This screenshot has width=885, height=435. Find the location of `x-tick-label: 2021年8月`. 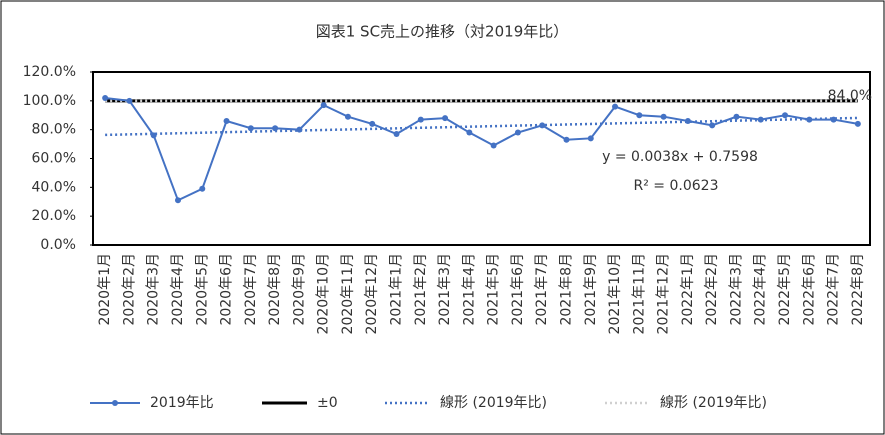

x-tick-label: 2021年8月 is located at coordinates (566, 289).